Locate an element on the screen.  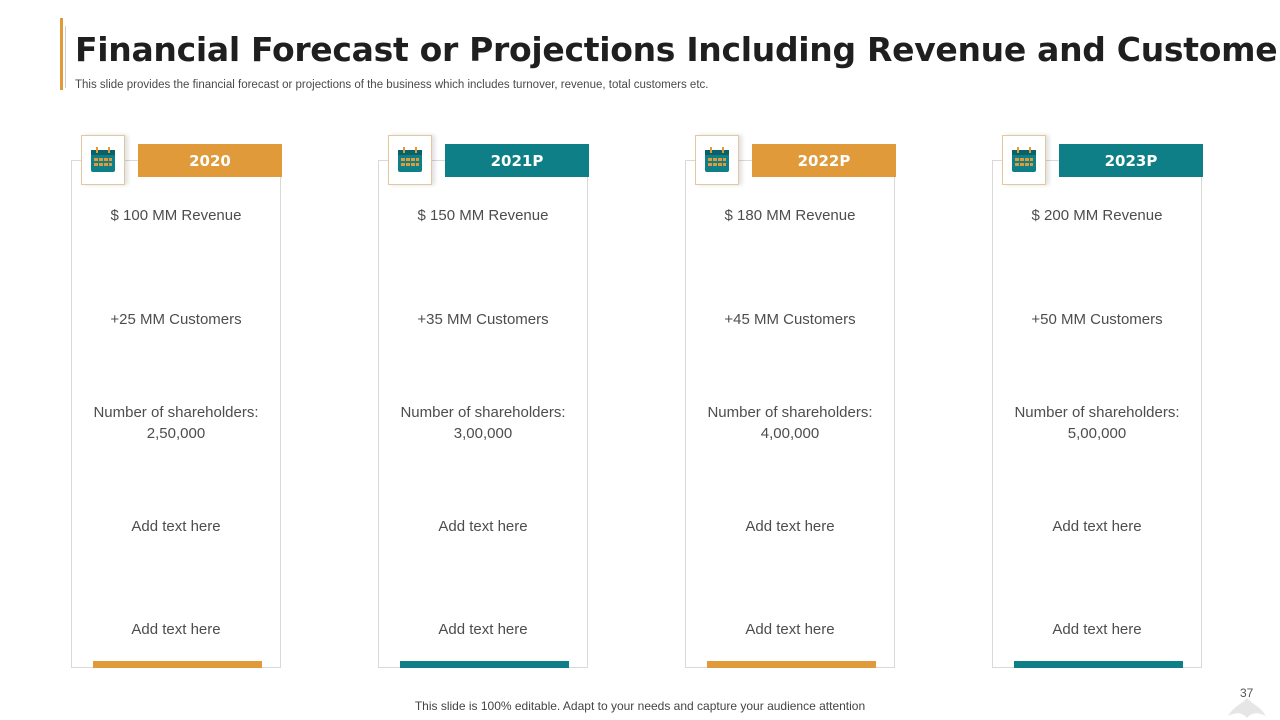
forecast-card-2021p is located at coordinates (483, 414).